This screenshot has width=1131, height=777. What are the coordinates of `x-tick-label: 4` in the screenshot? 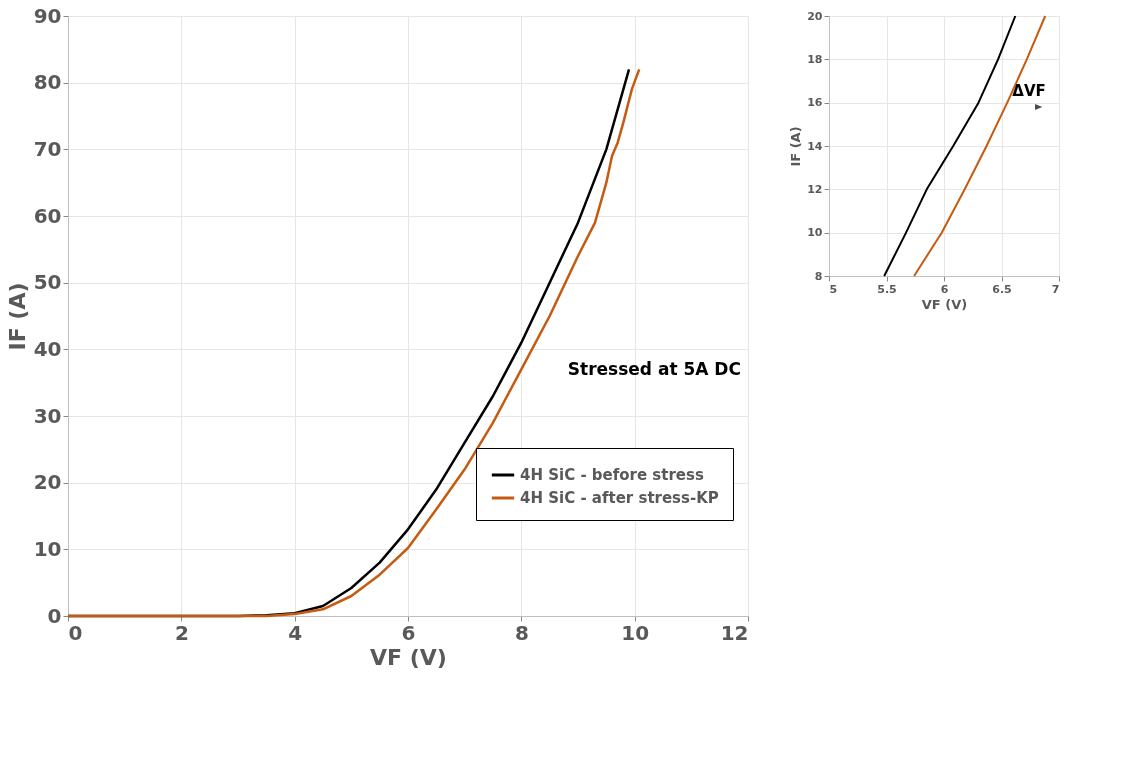 It's located at (295, 632).